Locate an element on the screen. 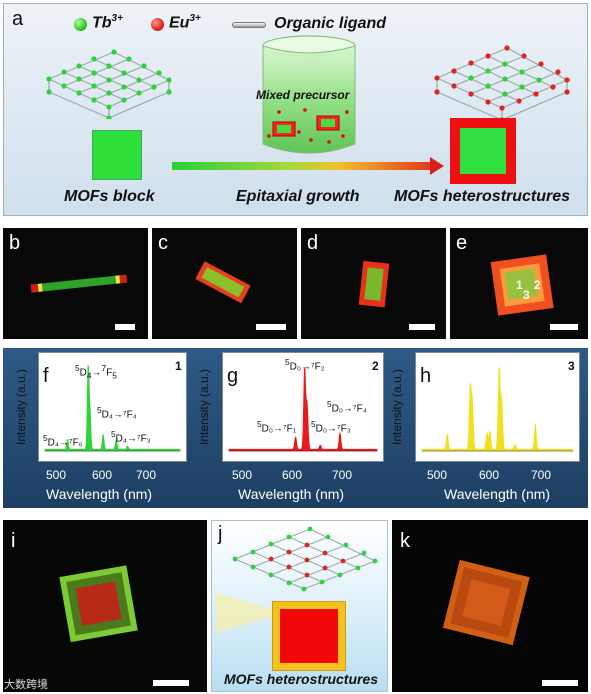 The height and width of the screenshot is (694, 591). anno-f-3: 5D₄→⁷F₆ is located at coordinates (63, 441).